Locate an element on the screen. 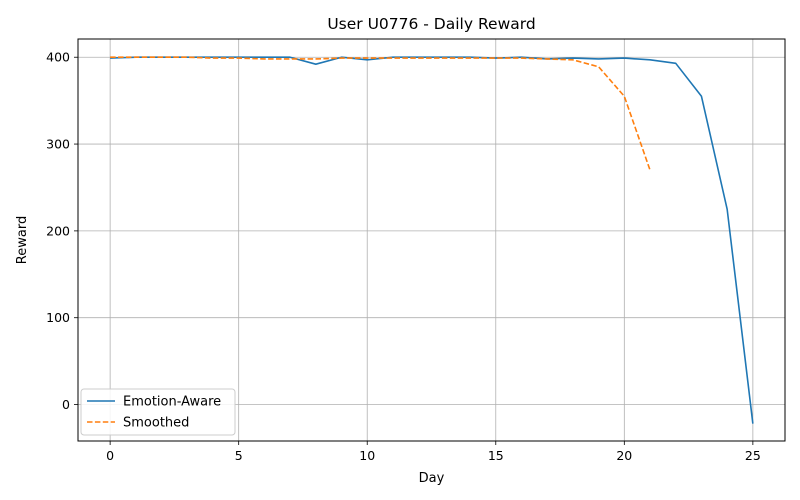 This screenshot has height=500, width=800. y-tick-label: 0 is located at coordinates (66, 404).